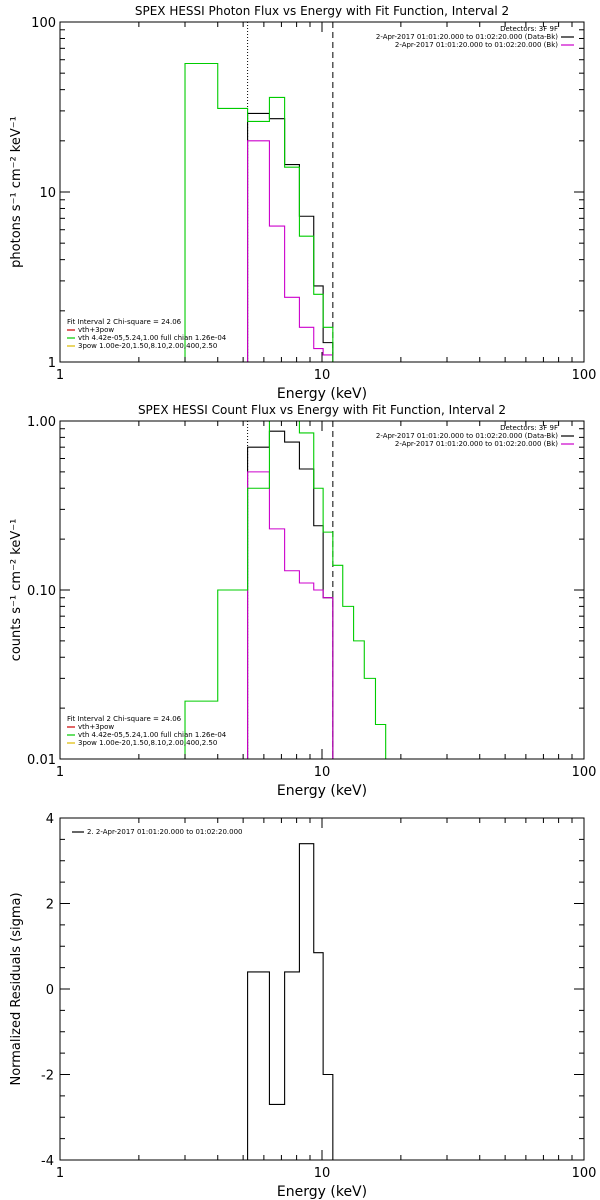 The width and height of the screenshot is (600, 1200). Describe the element at coordinates (47, 1076) in the screenshot. I see `y-tick-label: -2` at that location.